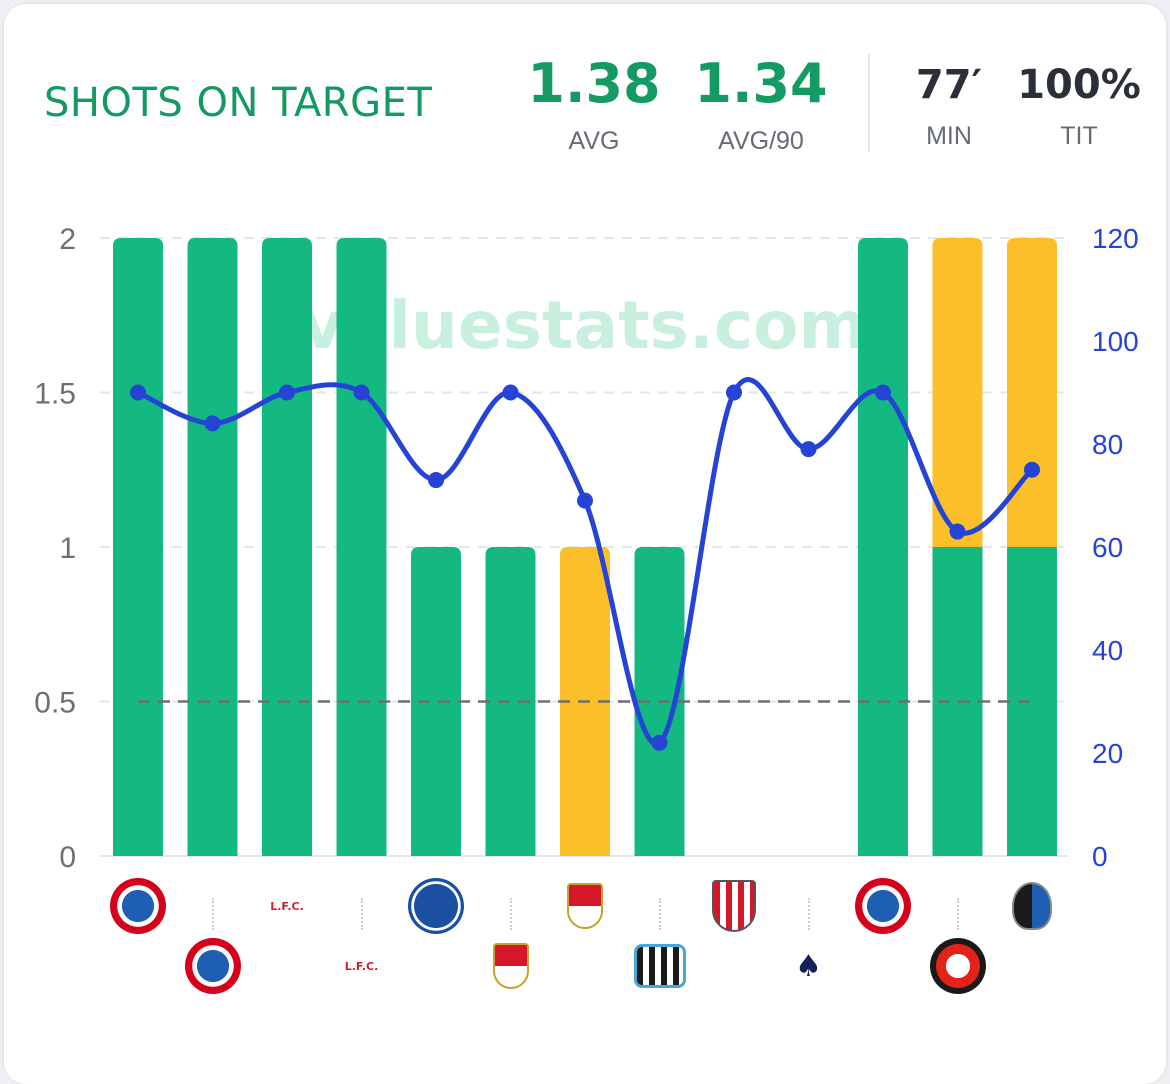 Image resolution: width=1170 pixels, height=1084 pixels. I want to click on athletic-crest-icon, so click(734, 906).